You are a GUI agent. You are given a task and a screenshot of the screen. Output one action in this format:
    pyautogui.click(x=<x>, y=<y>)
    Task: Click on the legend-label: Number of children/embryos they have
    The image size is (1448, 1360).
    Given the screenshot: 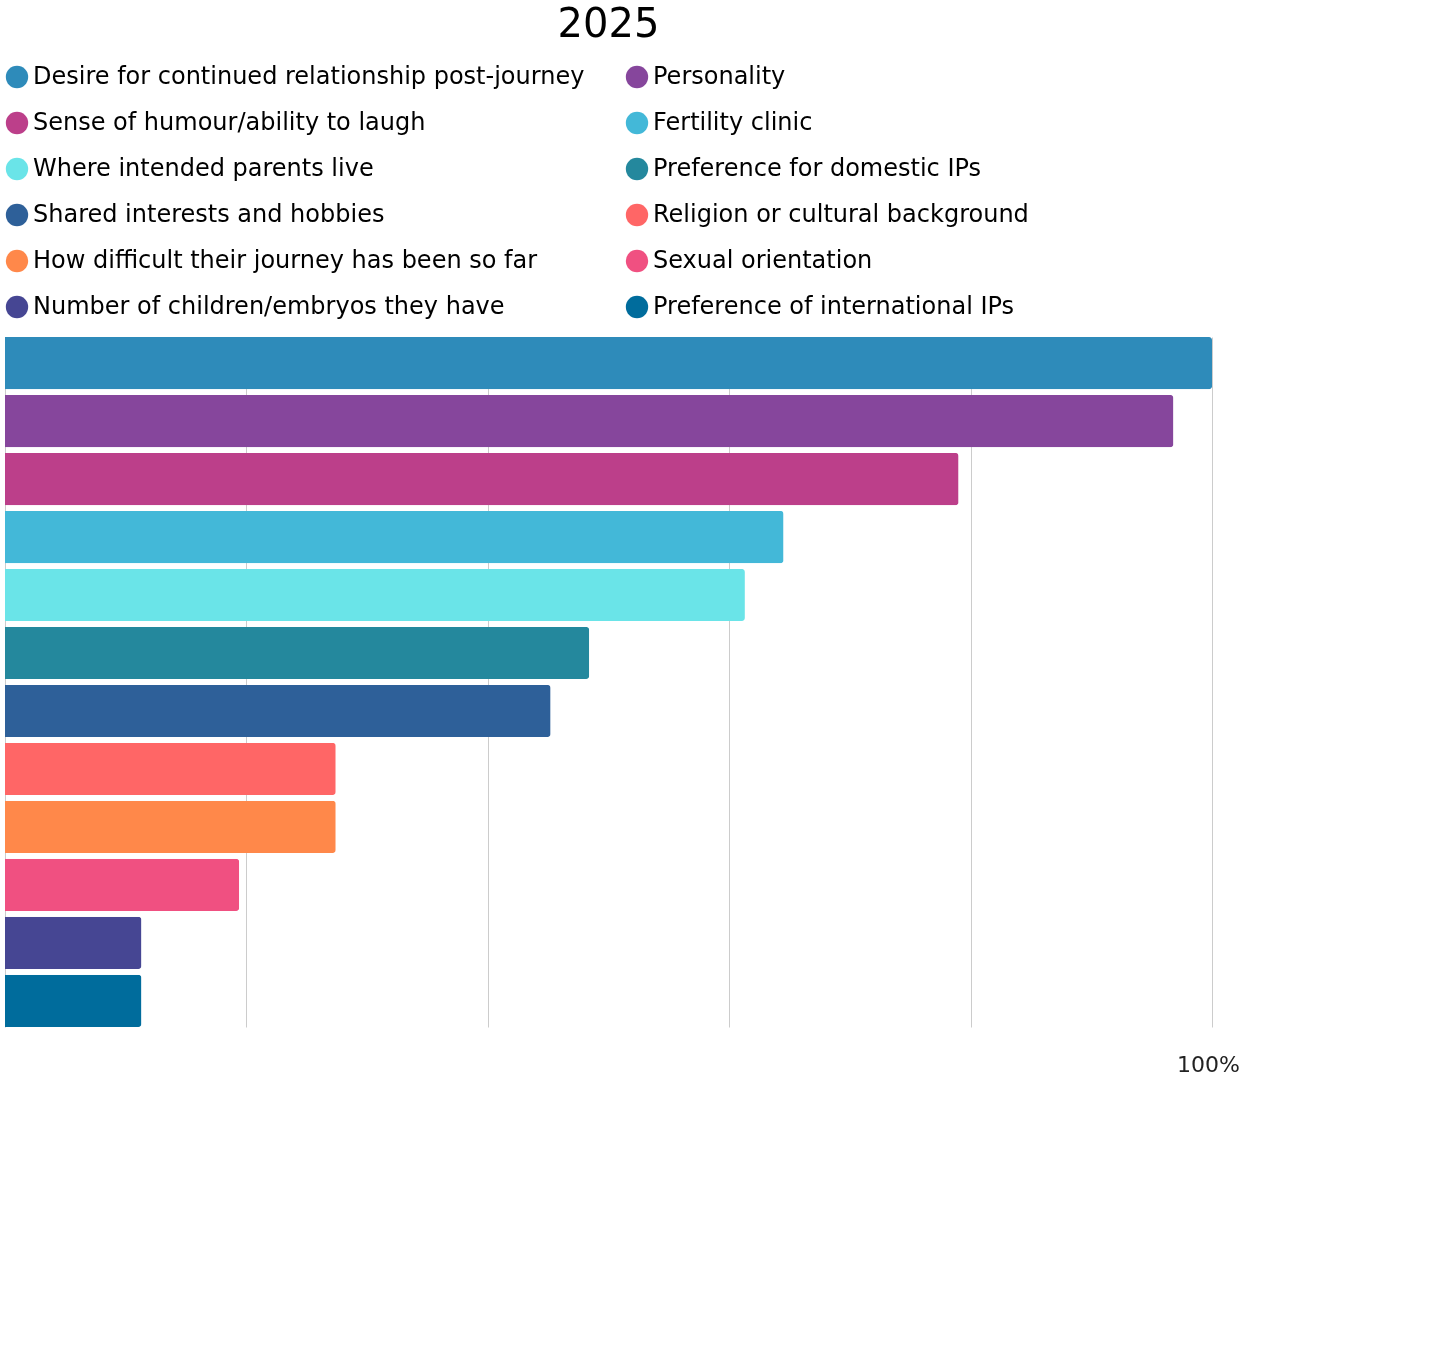 What is the action you would take?
    pyautogui.click(x=269, y=306)
    